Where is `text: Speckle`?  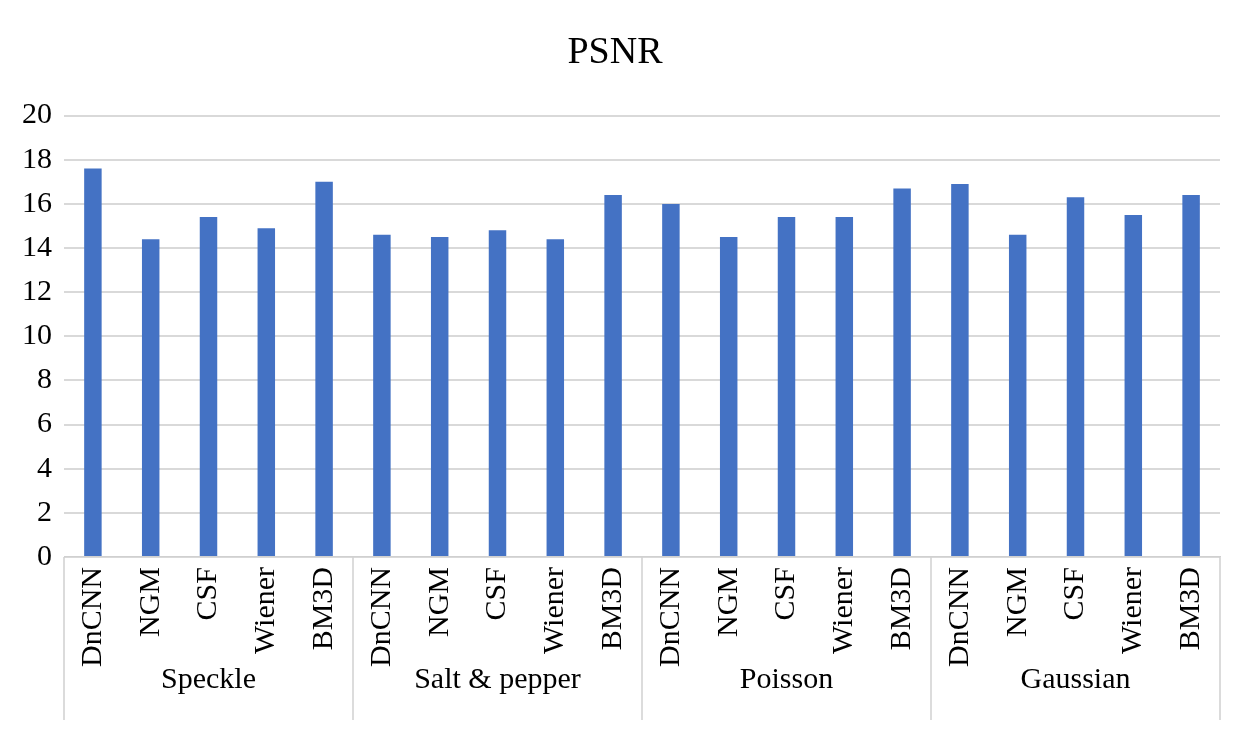 text: Speckle is located at coordinates (208, 677).